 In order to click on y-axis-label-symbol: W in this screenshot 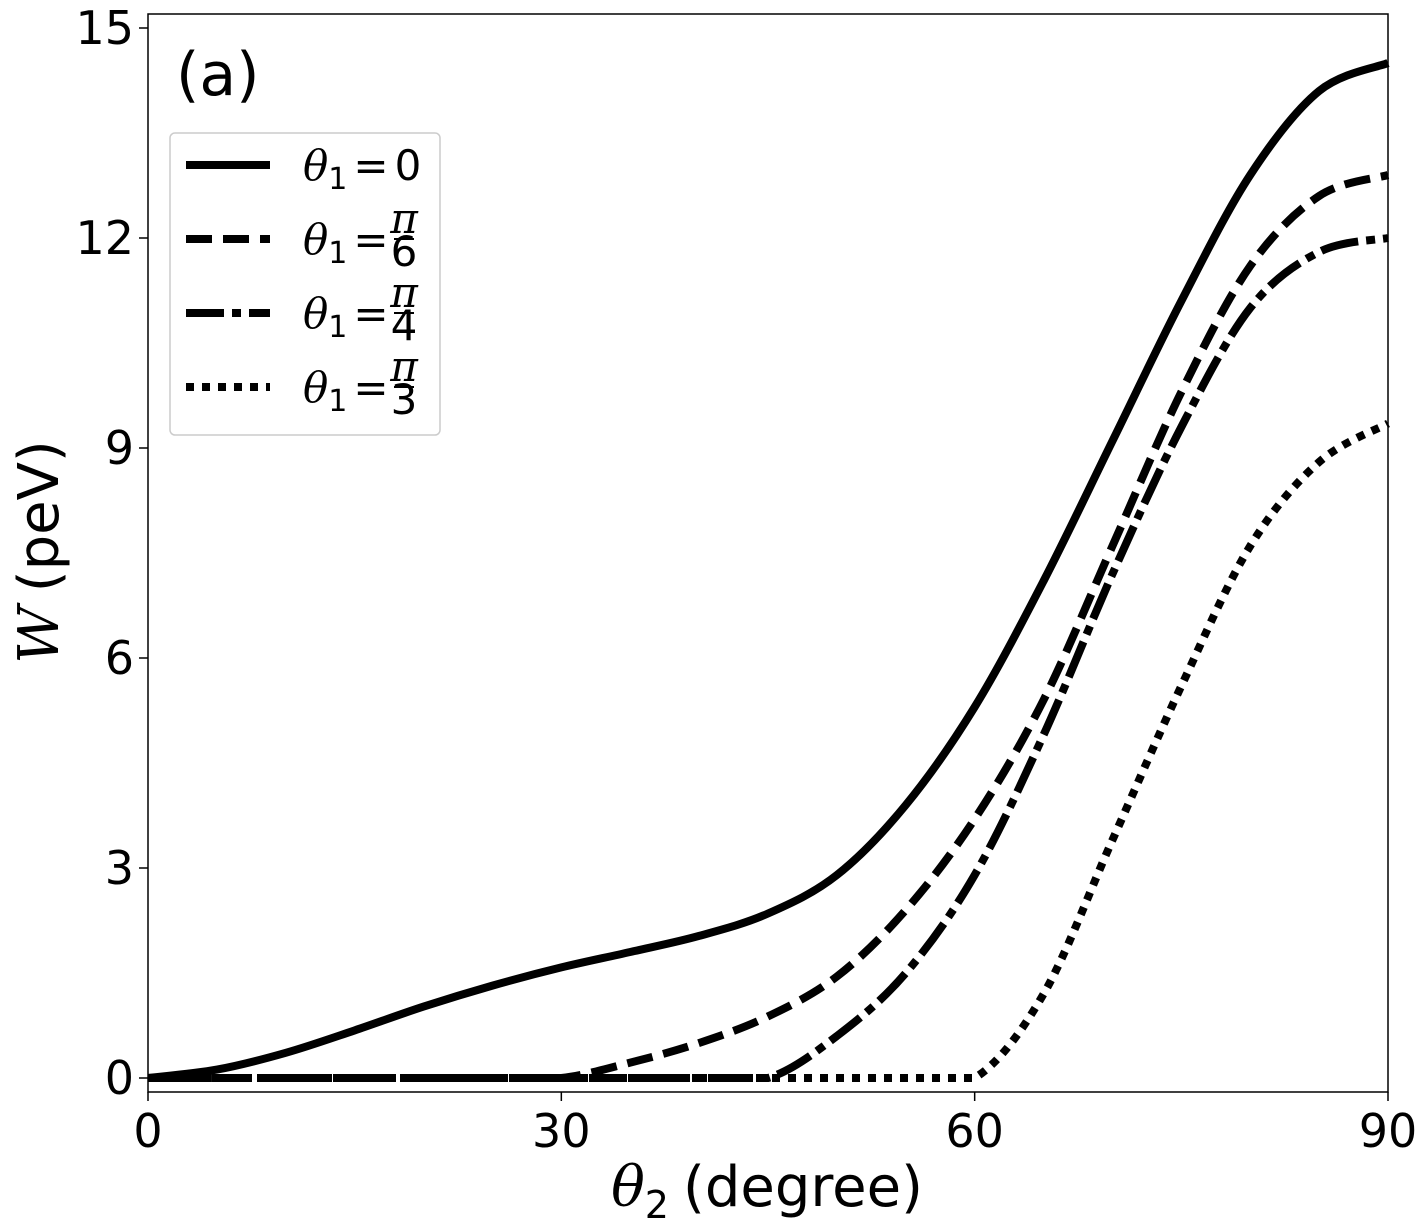, I will do `click(39, 633)`.